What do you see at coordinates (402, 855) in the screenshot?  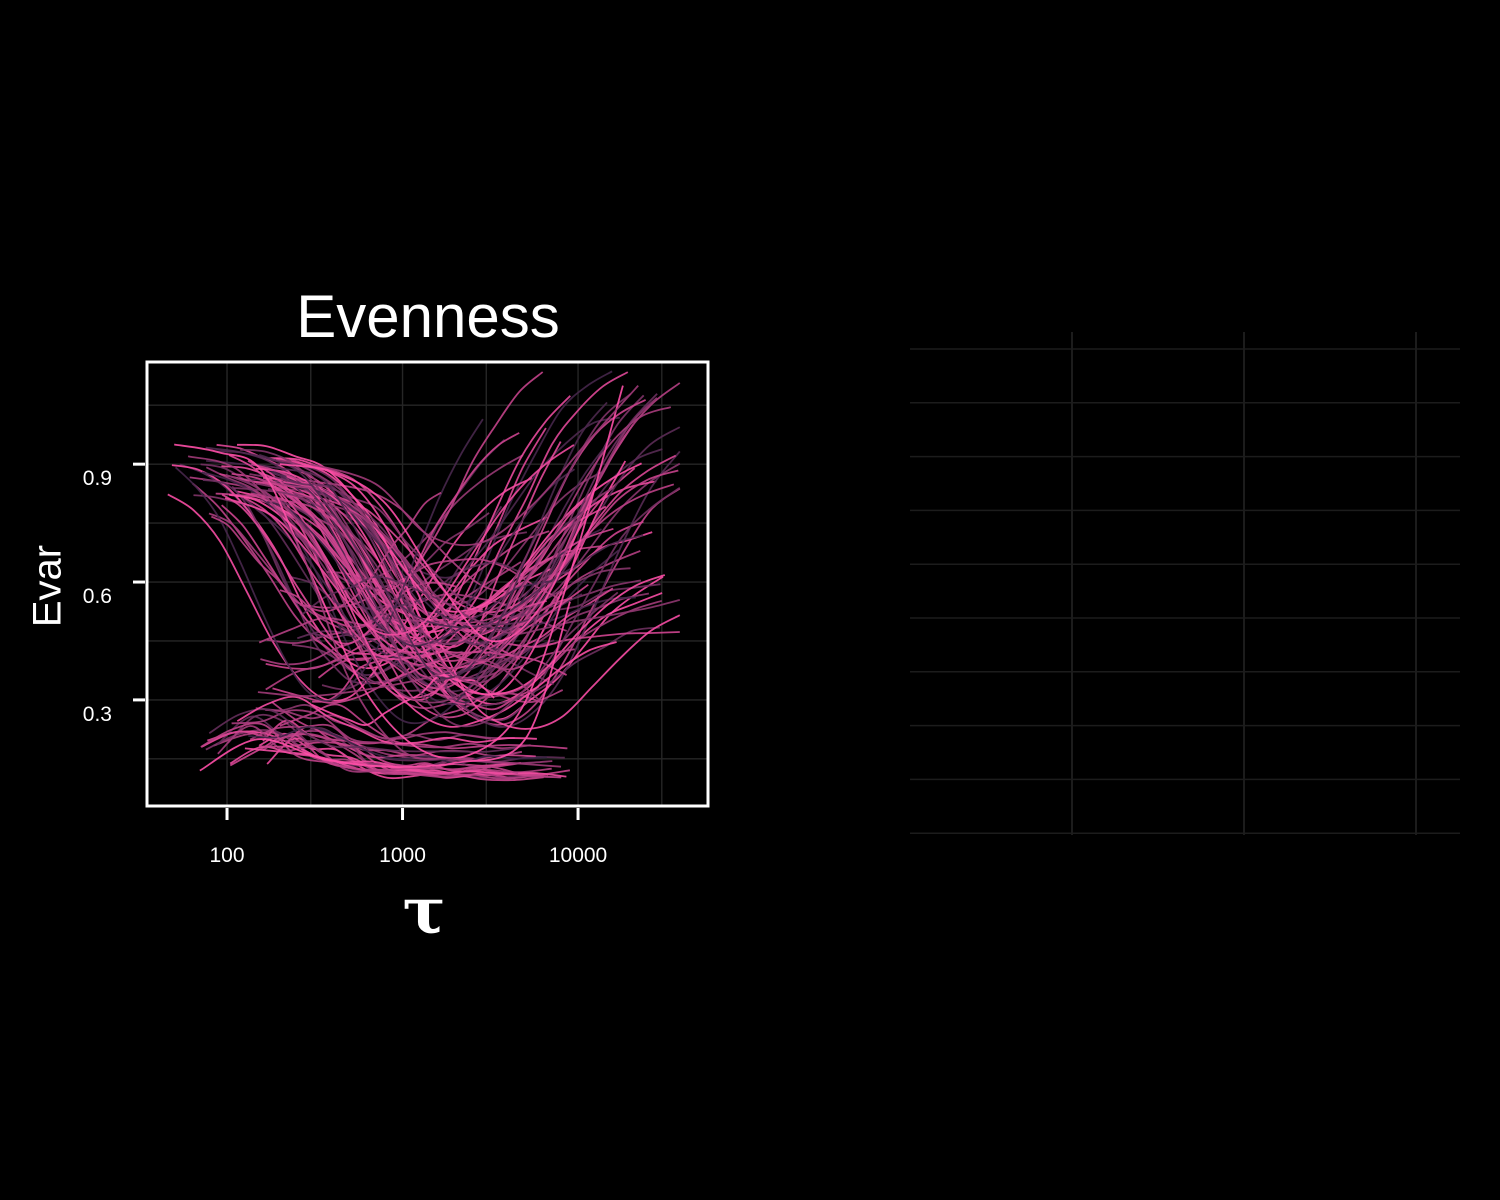 I see `x-tick-label: 1000` at bounding box center [402, 855].